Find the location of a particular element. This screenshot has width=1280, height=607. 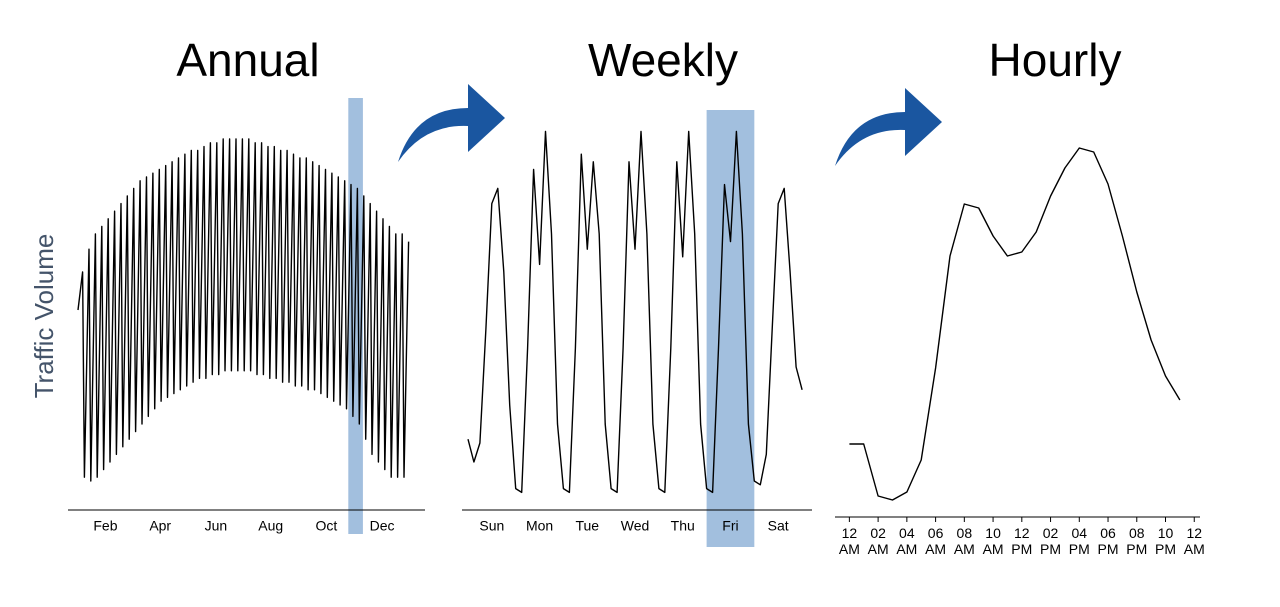

x-tick-label: 10 AM is located at coordinates (993, 541).